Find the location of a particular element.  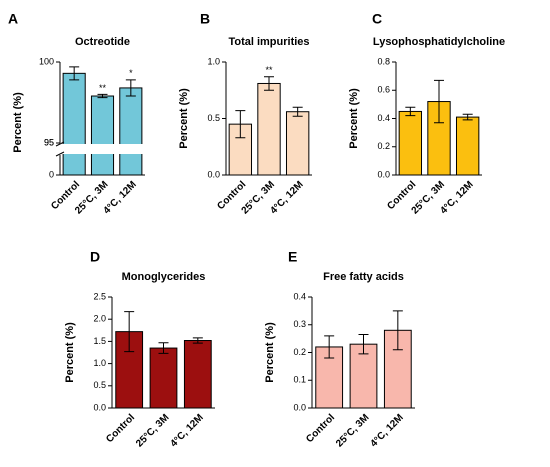

chart-title: Monoglycerides is located at coordinates (164, 277).